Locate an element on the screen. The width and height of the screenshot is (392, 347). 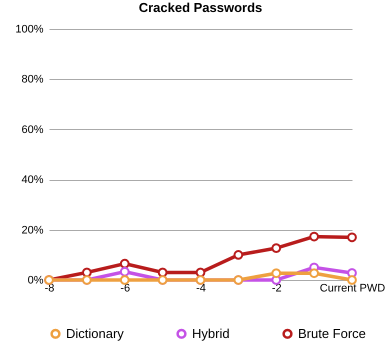
x-tick-label: -8 is located at coordinates (49, 288).